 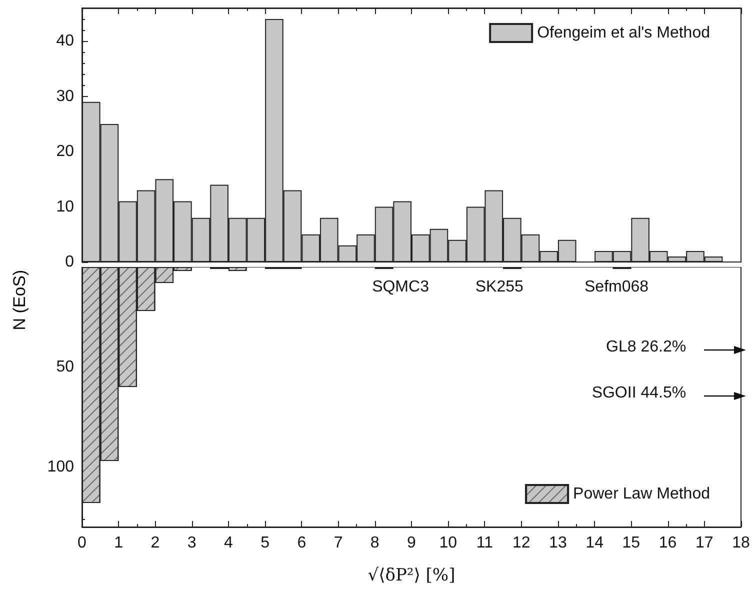 I want to click on x-tick-label: 10, so click(x=448, y=543).